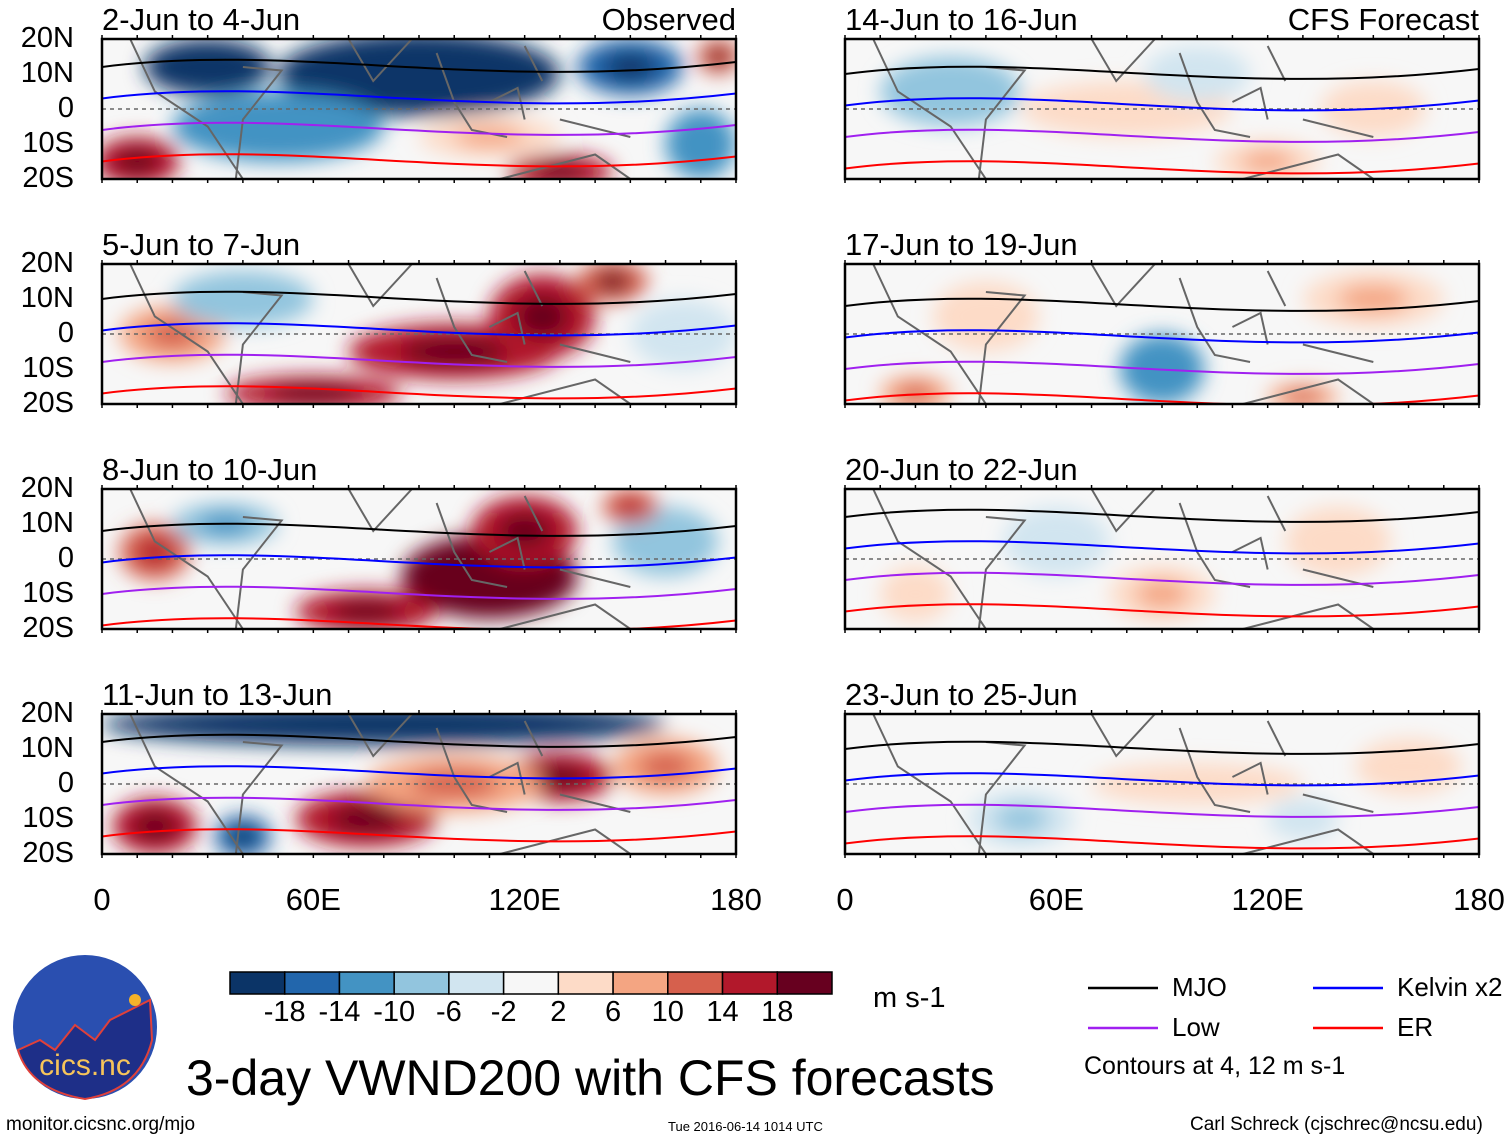  I want to click on legend-label: Low, so click(1196, 1027).